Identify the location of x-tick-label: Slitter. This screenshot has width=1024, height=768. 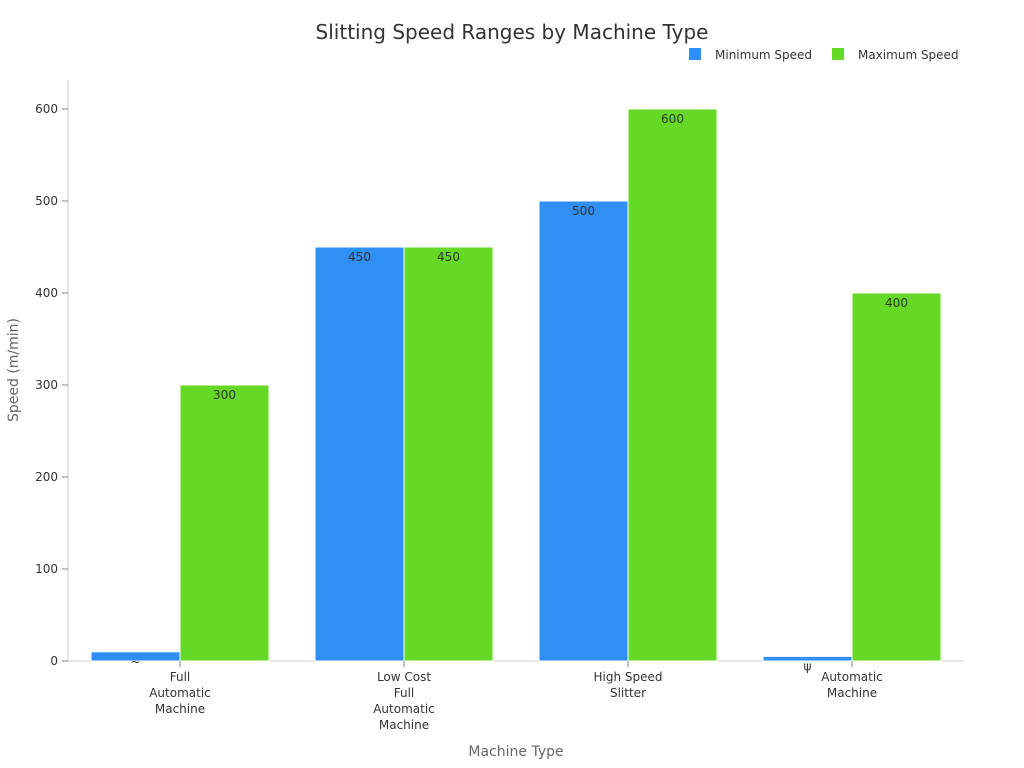
(628, 693).